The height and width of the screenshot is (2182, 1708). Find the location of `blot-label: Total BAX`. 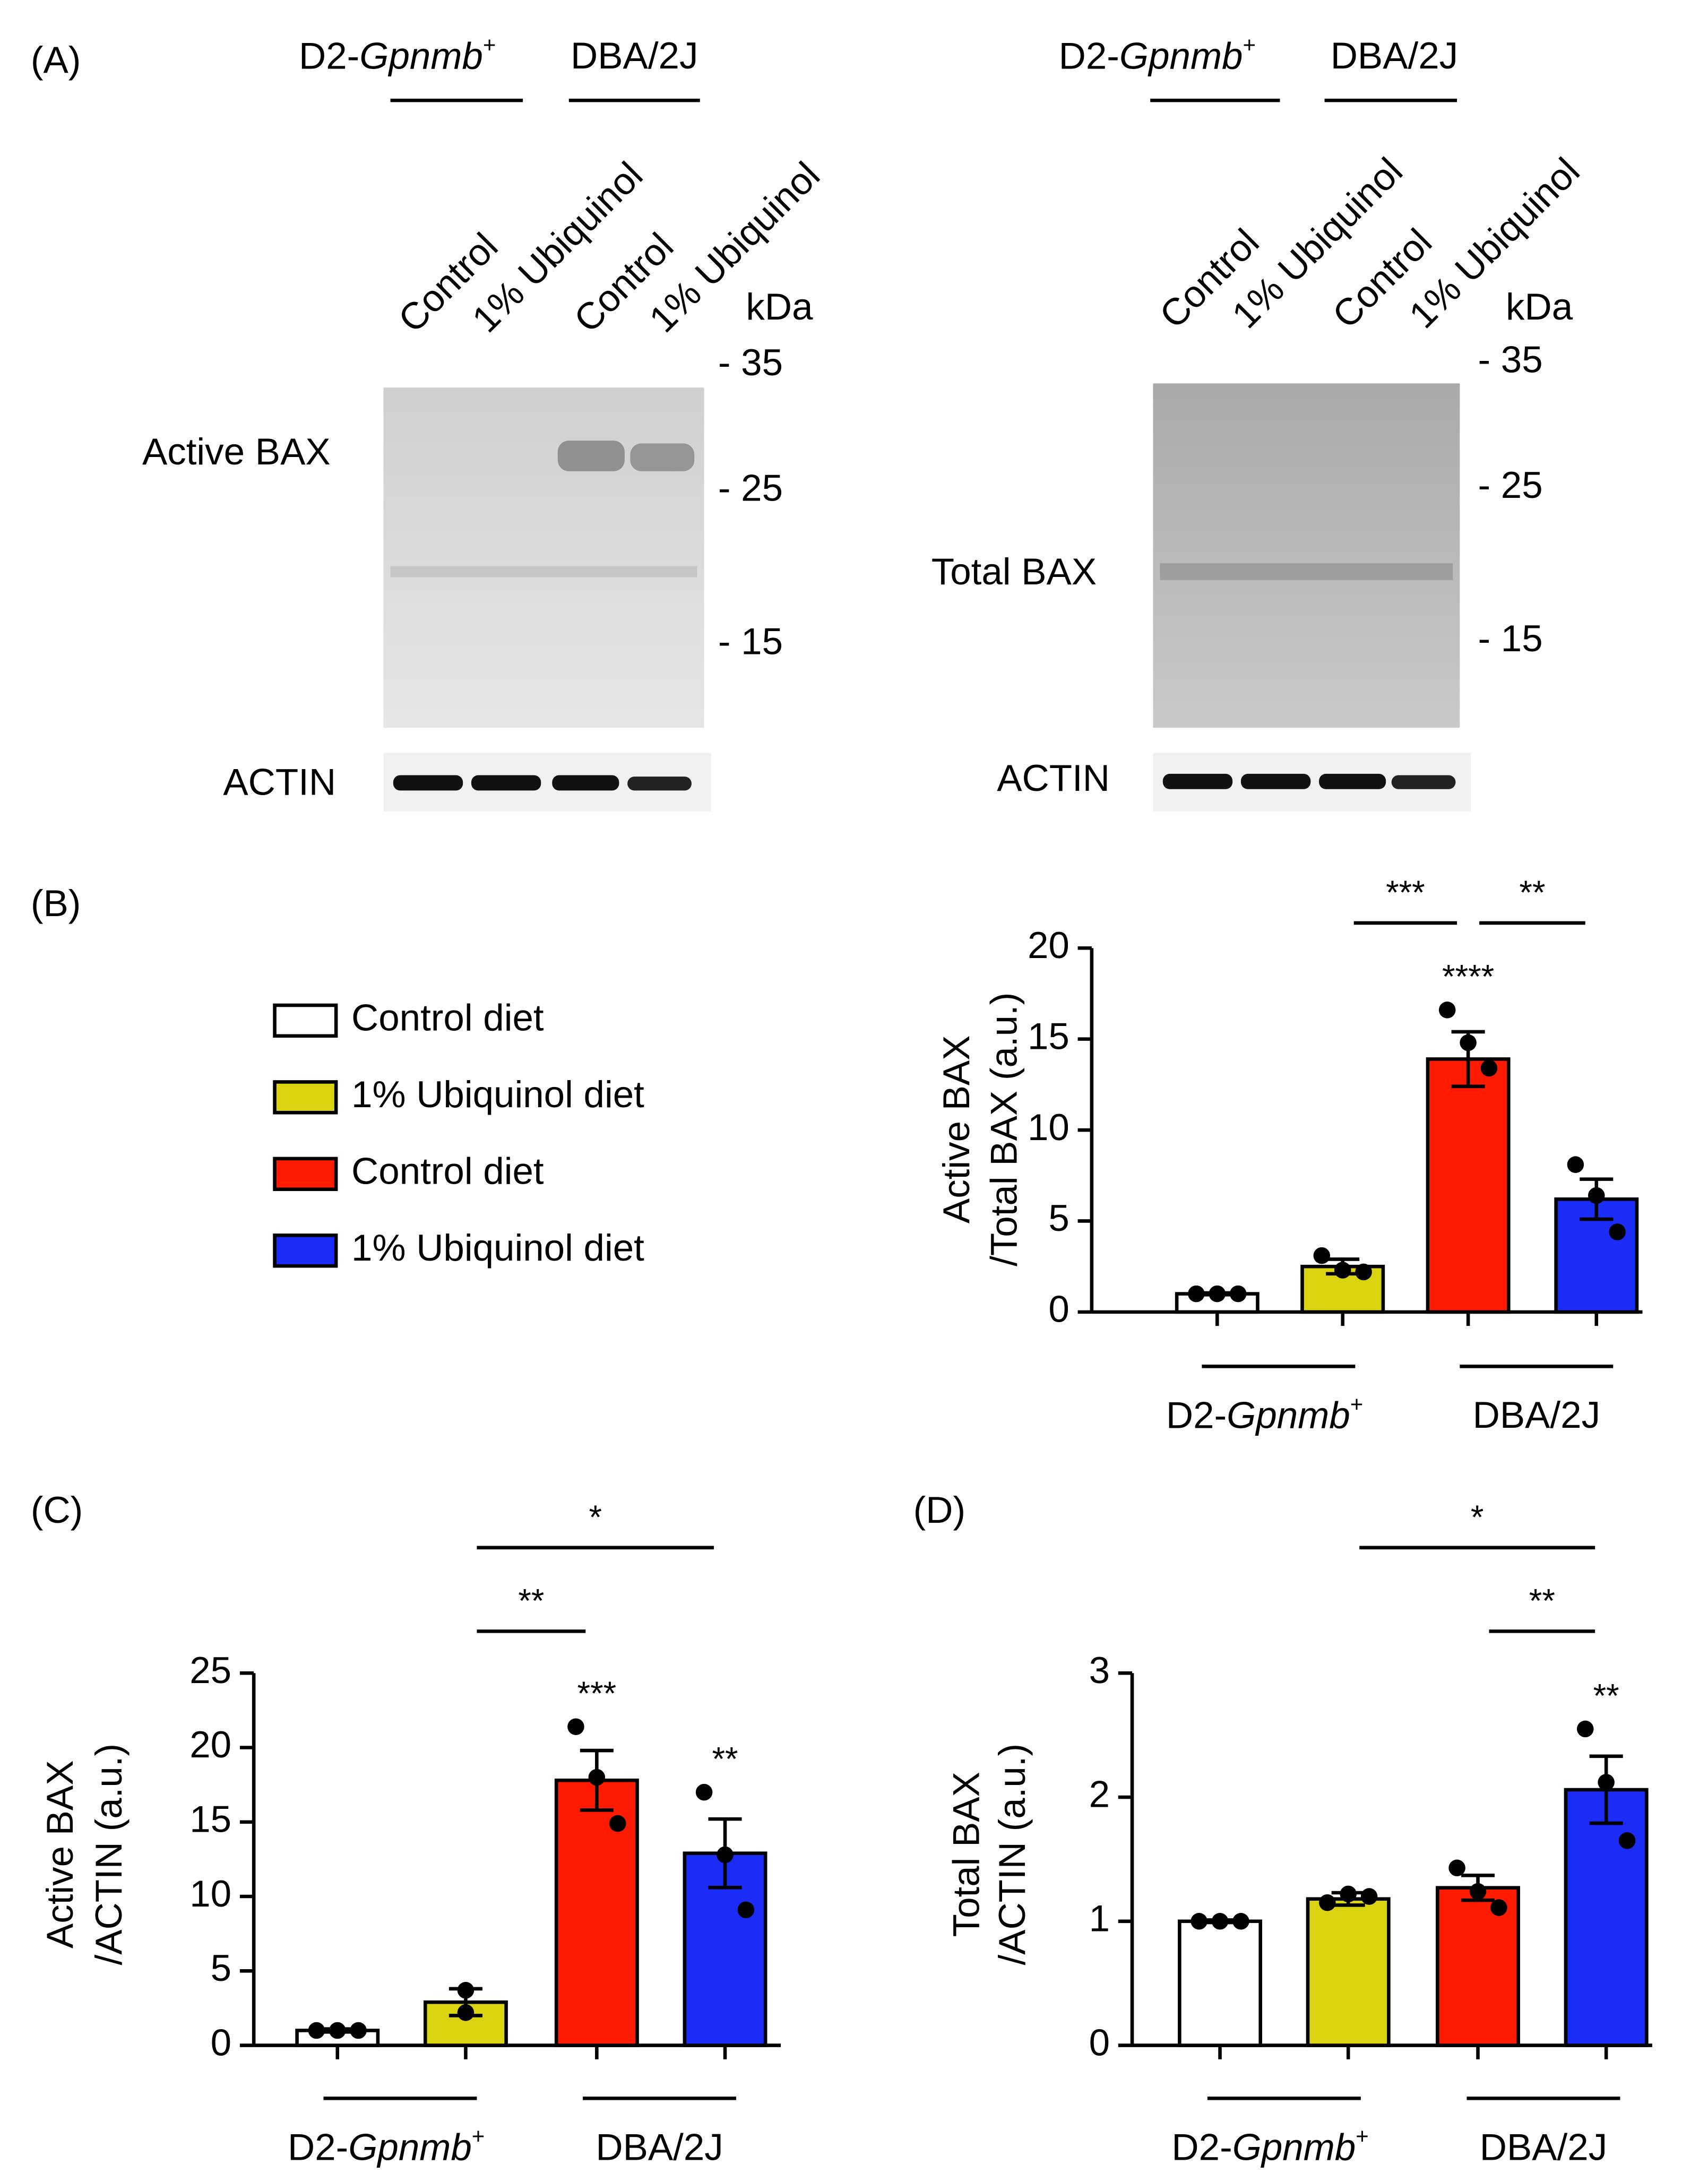

blot-label: Total BAX is located at coordinates (1014, 572).